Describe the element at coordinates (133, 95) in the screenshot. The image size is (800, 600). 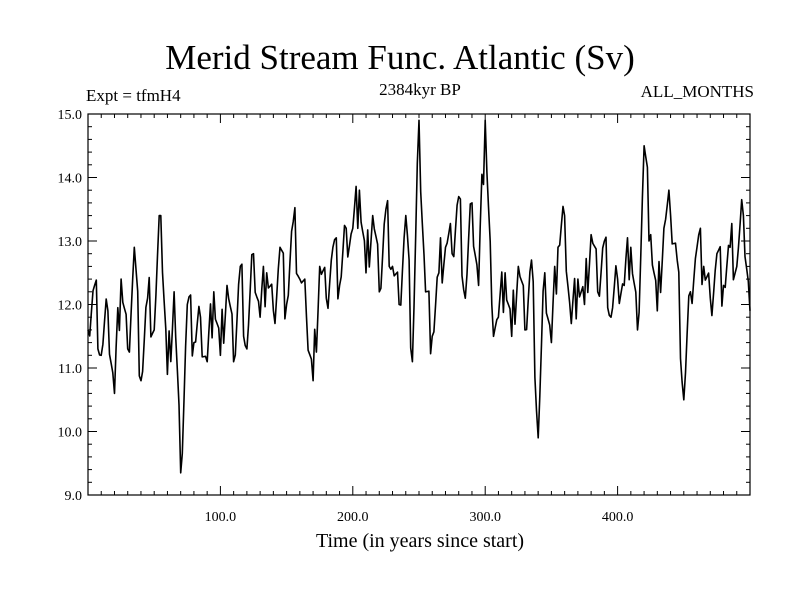
I see `experiment-label: Expt = tfmH4` at that location.